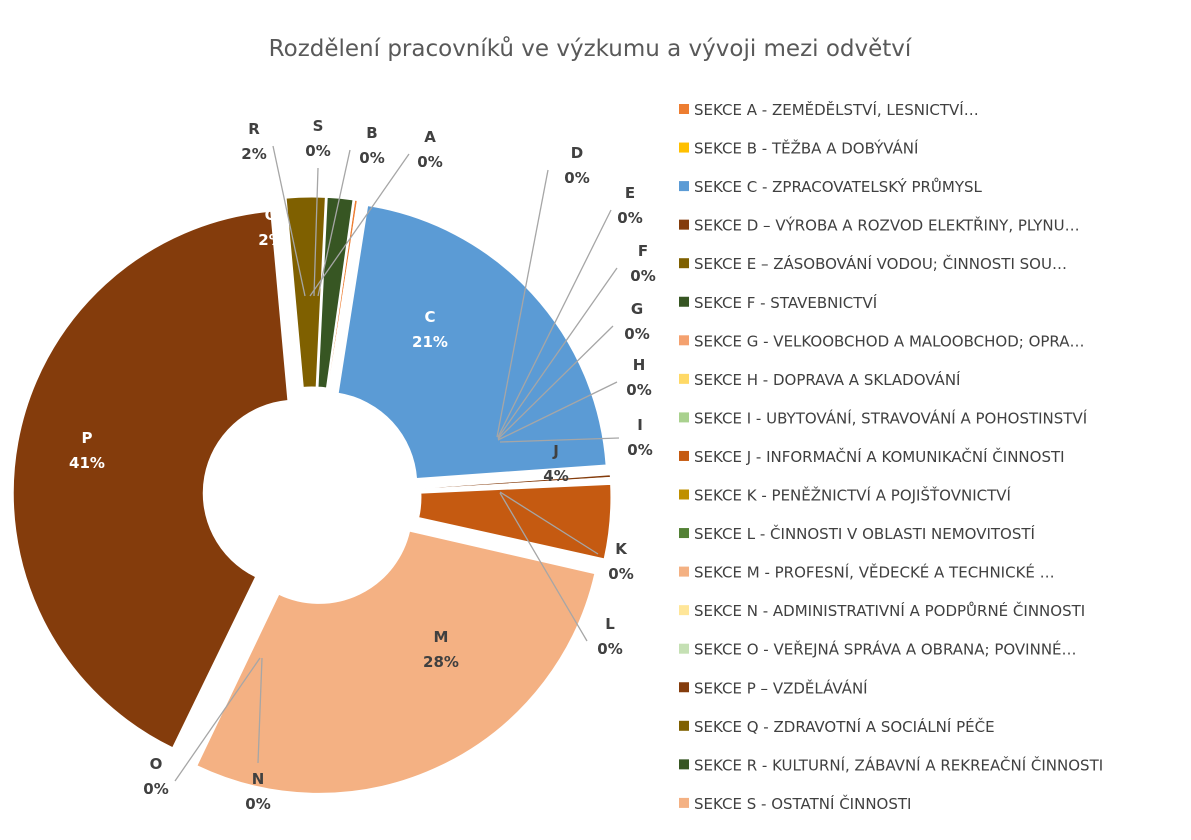  What do you see at coordinates (785, 302) in the screenshot?
I see `legend-item-f: SEKCE F - STAVEBNICTVÍ` at bounding box center [785, 302].